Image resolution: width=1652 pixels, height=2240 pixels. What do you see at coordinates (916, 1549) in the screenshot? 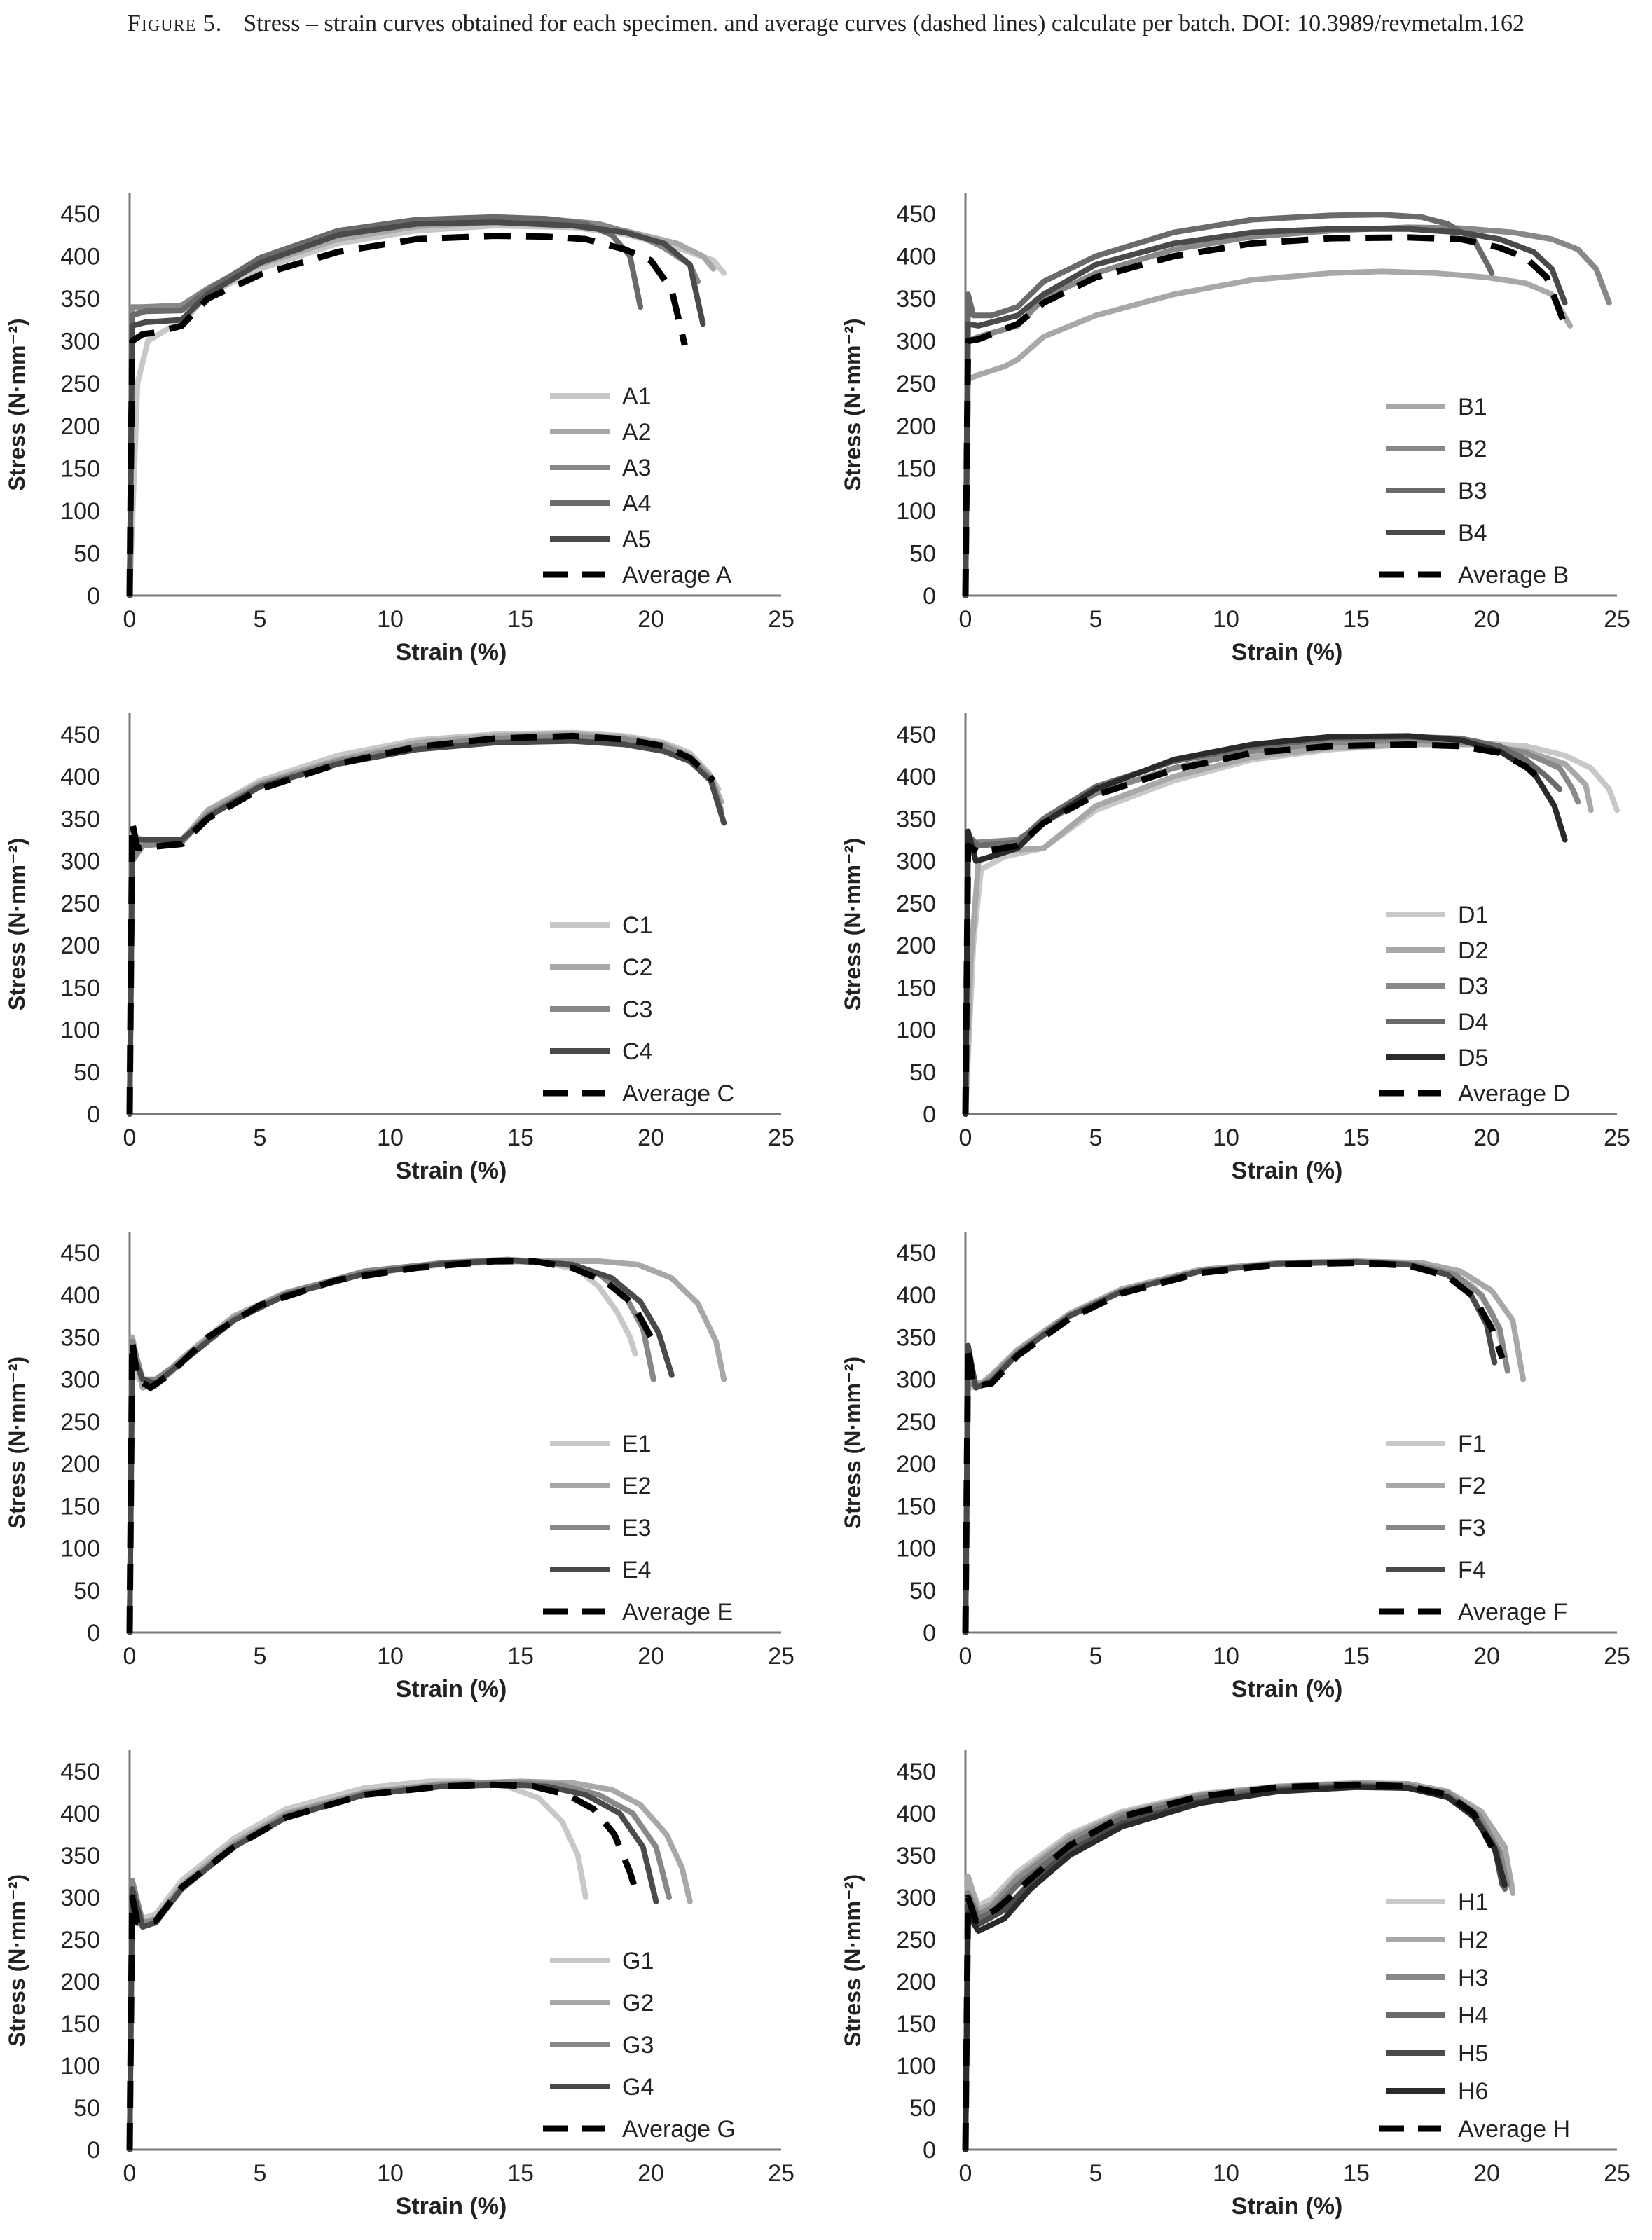
I see `panel-f-y-tick-label: 100` at bounding box center [916, 1549].